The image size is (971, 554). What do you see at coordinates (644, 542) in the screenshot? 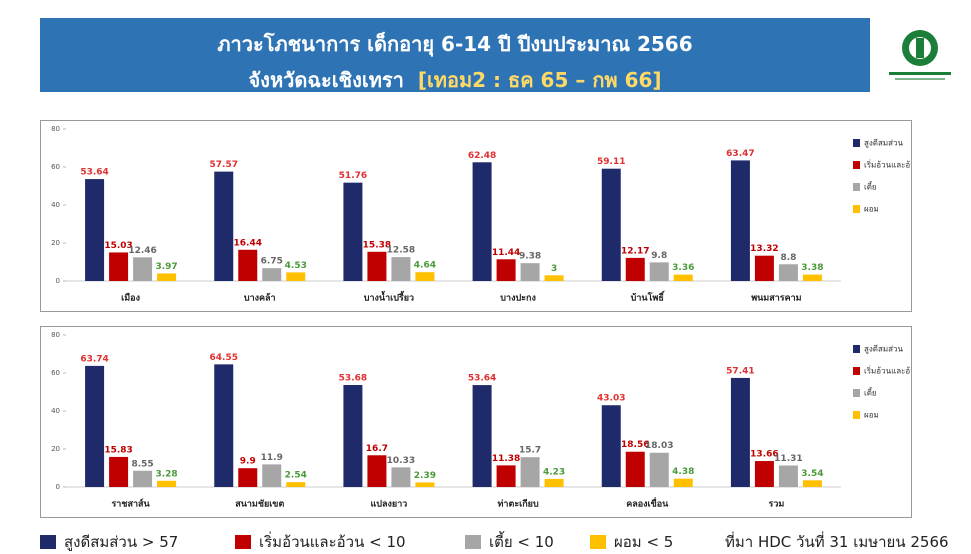
I see `footer-legend: ผอม < 5` at bounding box center [644, 542].